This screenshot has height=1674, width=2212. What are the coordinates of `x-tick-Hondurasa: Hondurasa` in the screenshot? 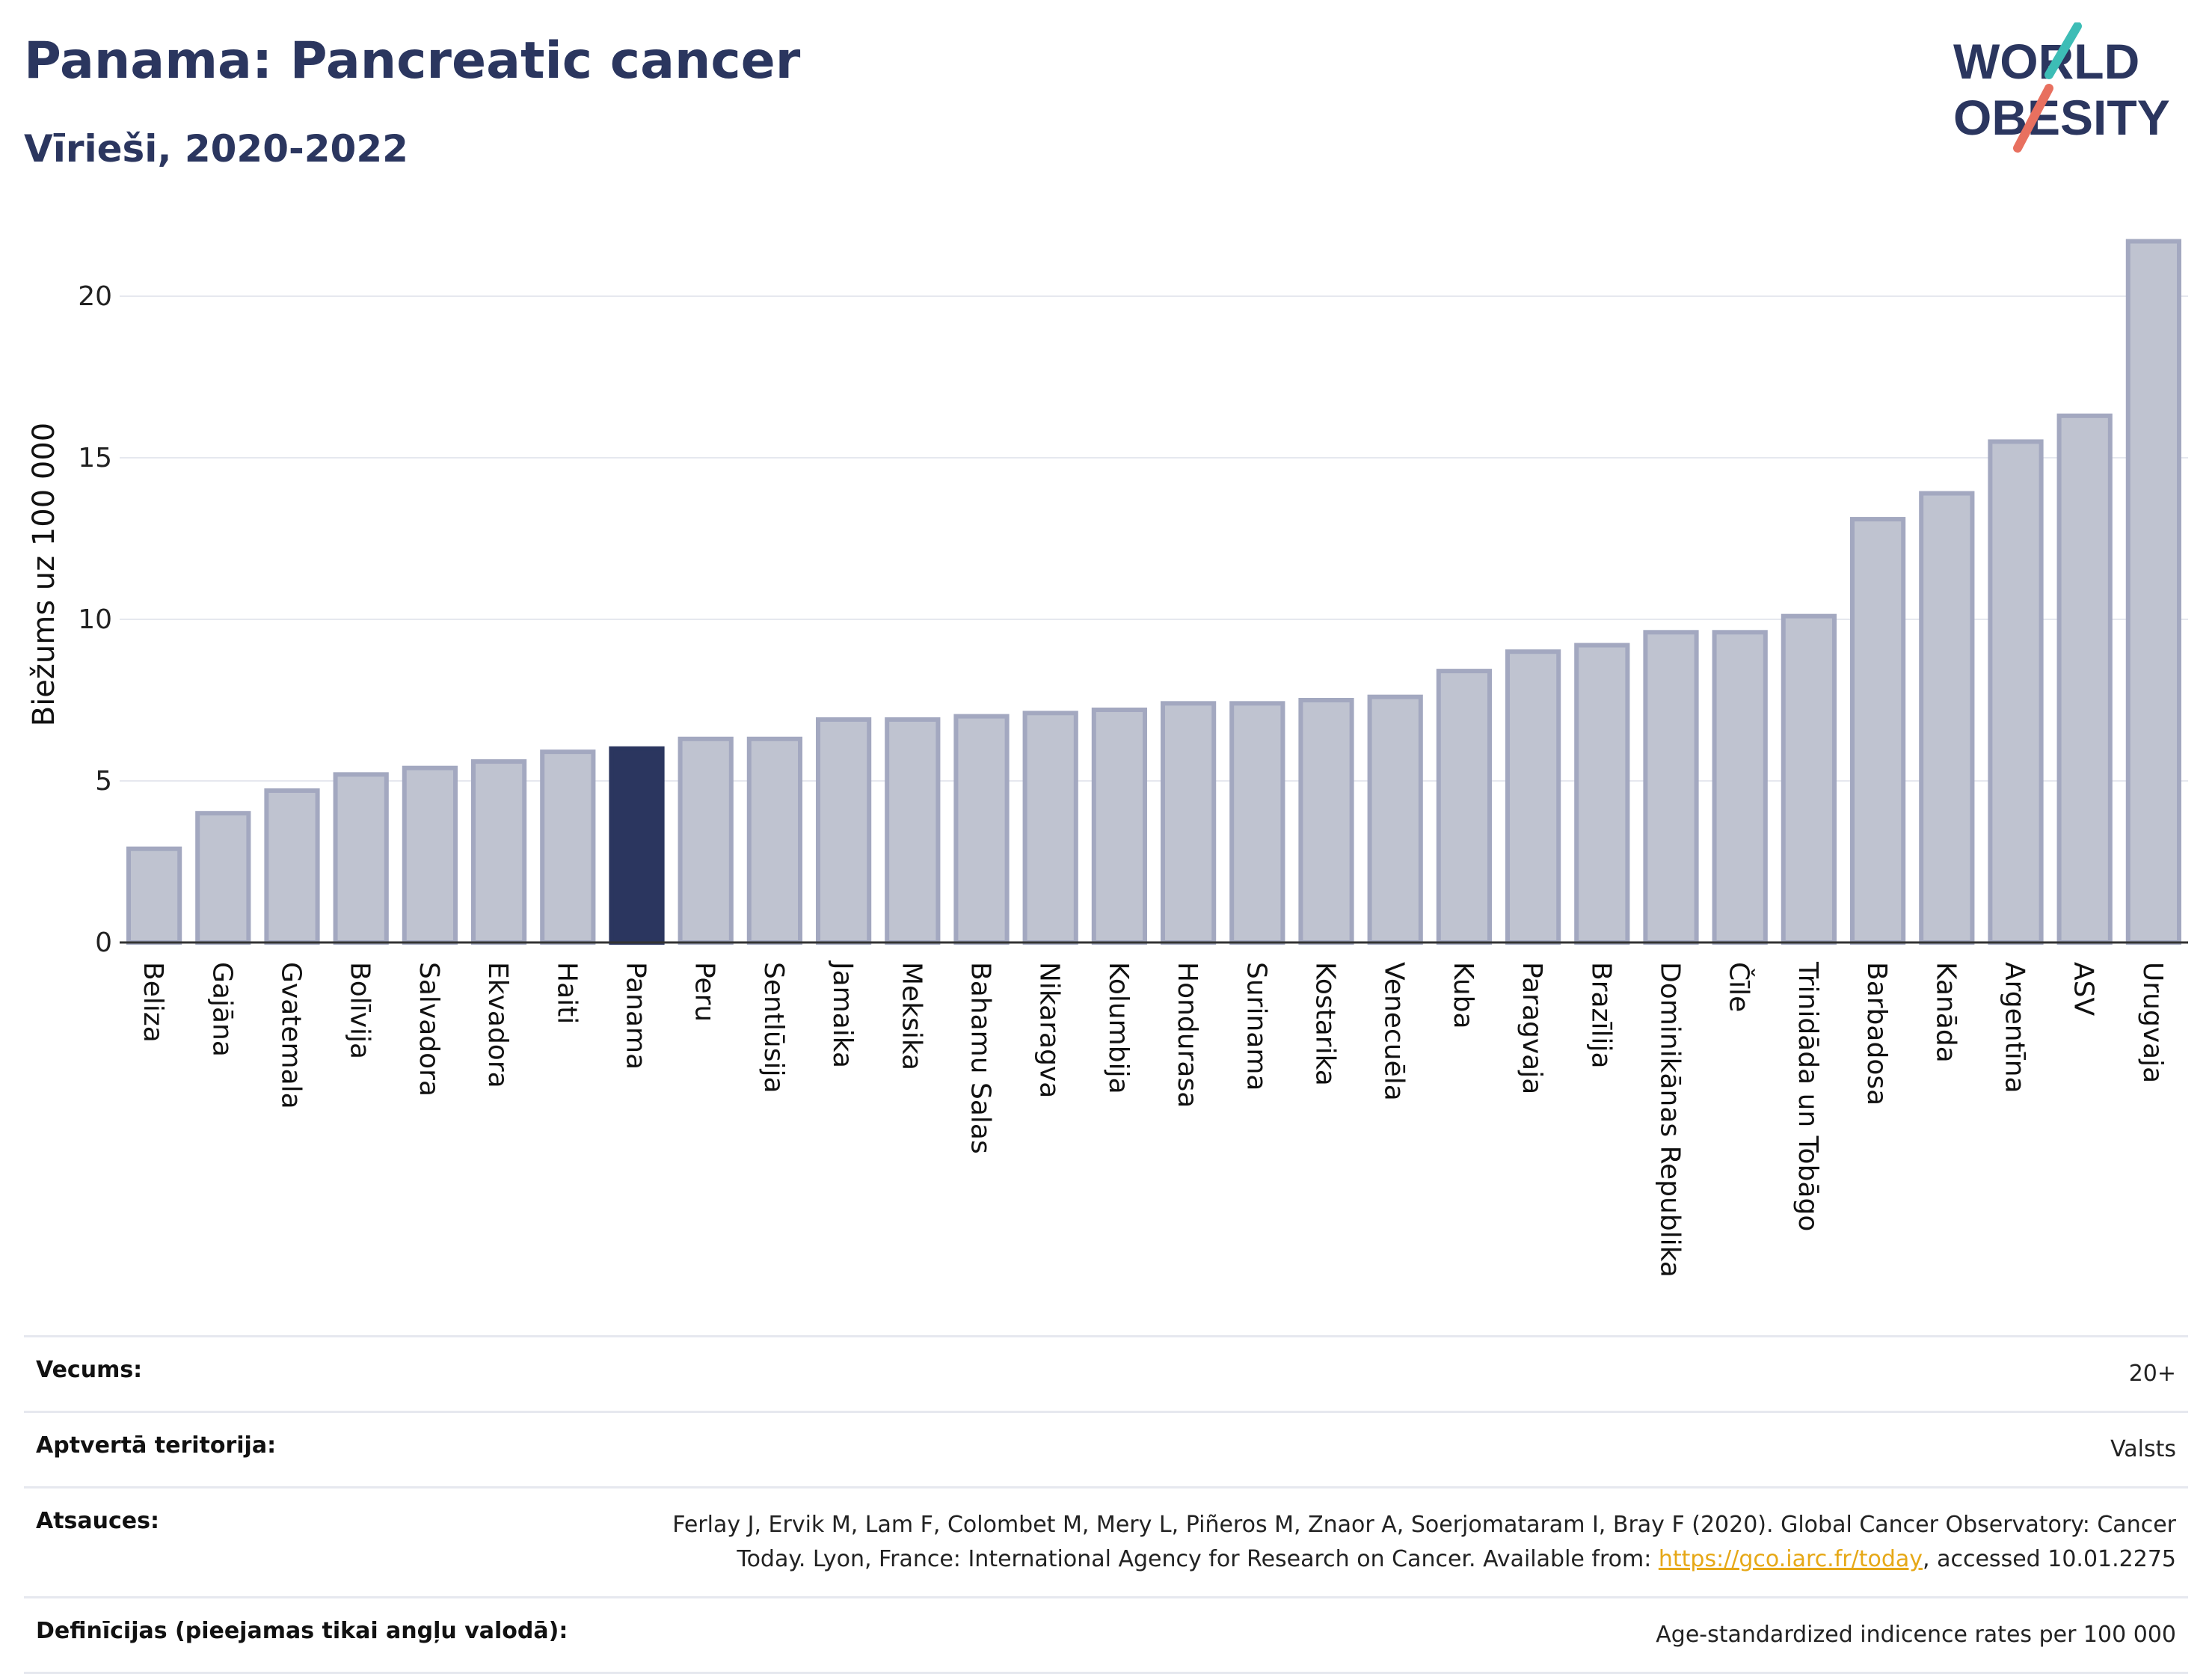 It's located at (1187, 1035).